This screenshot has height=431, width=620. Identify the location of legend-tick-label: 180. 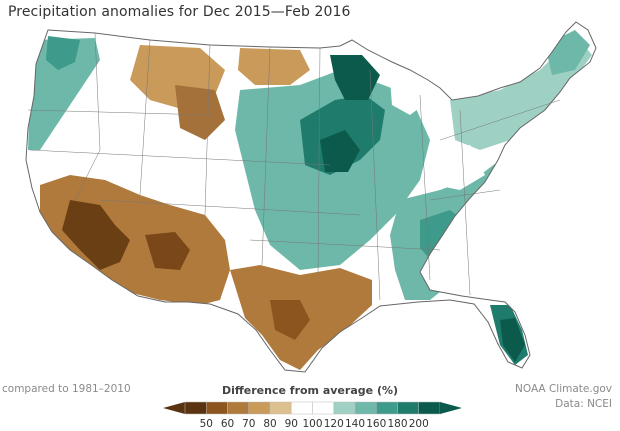
(397, 424).